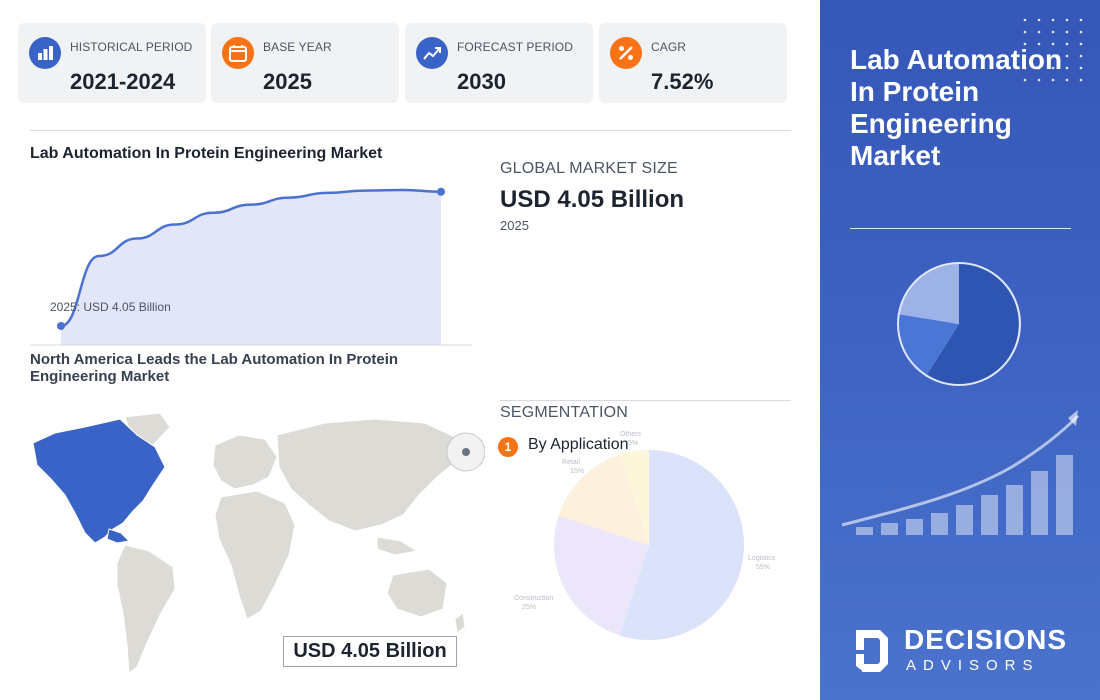  I want to click on trend-chart: 2025: USD 4.05 Billion, so click(251, 266).